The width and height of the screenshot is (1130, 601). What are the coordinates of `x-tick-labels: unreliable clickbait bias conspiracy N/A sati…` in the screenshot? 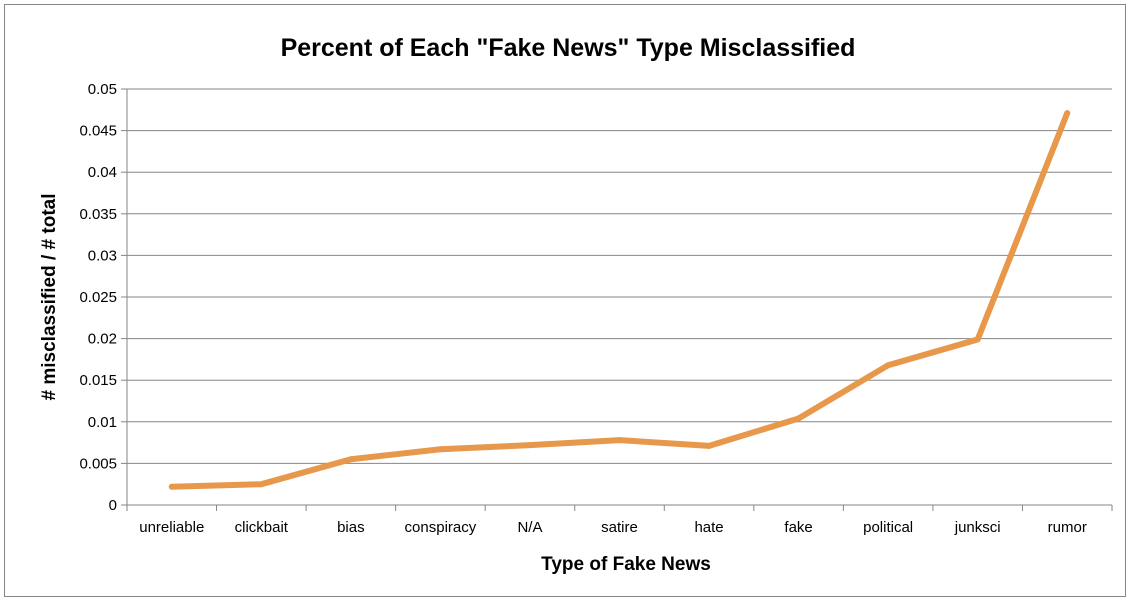 It's located at (613, 527).